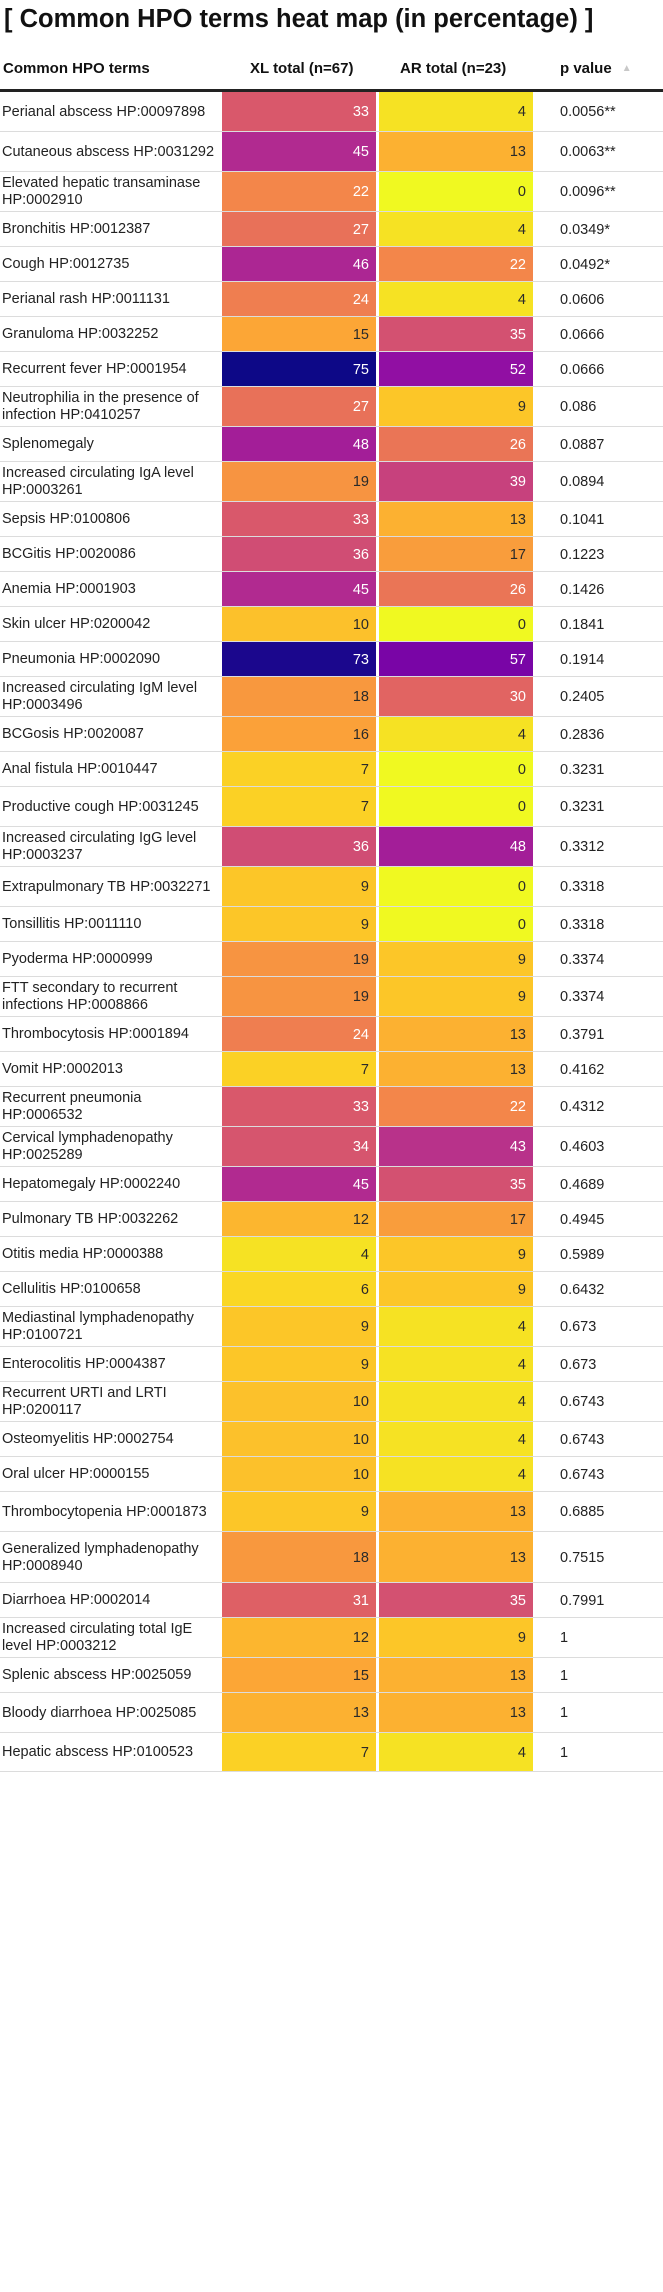 This screenshot has width=663, height=2292. What do you see at coordinates (582, 769) in the screenshot?
I see `p-value: 0.3231` at bounding box center [582, 769].